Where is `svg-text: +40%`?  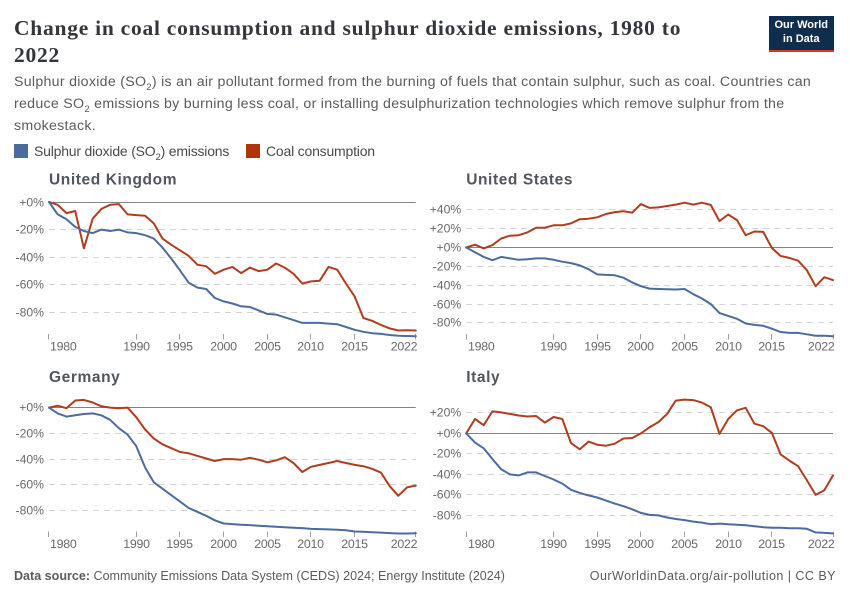 svg-text: +40% is located at coordinates (446, 210).